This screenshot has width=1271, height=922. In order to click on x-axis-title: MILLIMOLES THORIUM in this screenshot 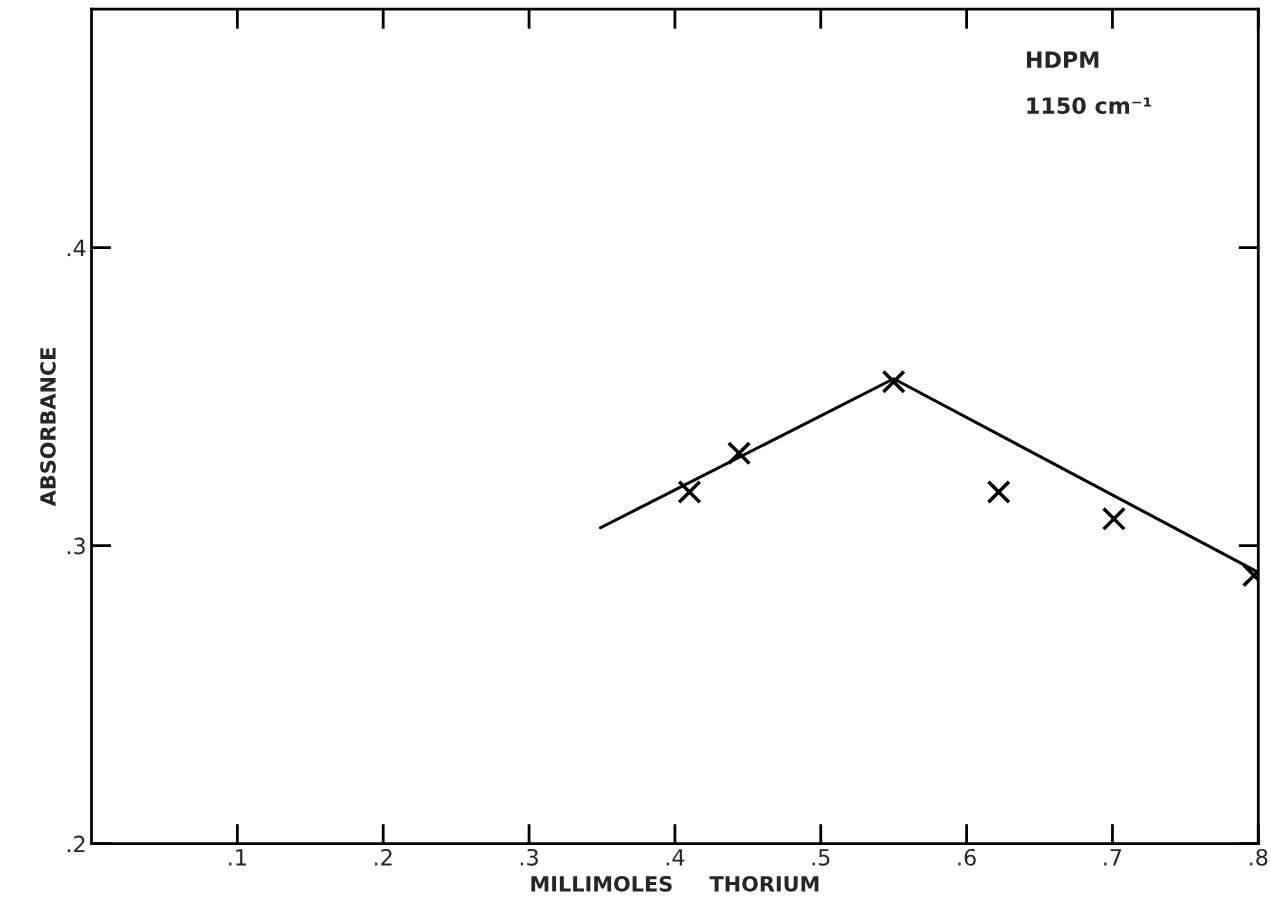, I will do `click(675, 883)`.